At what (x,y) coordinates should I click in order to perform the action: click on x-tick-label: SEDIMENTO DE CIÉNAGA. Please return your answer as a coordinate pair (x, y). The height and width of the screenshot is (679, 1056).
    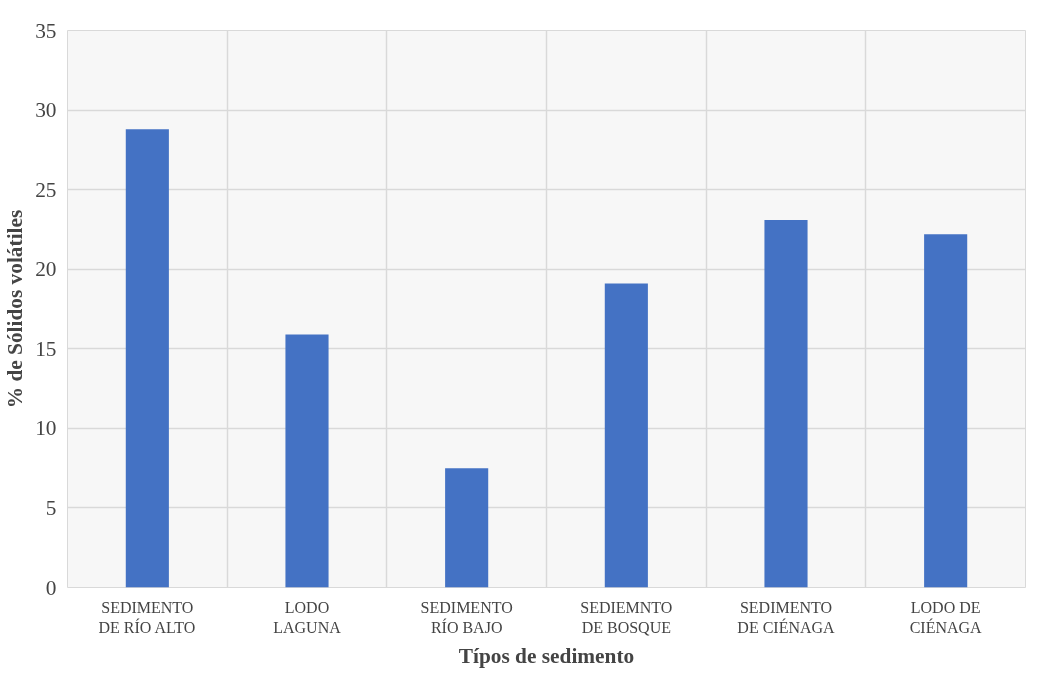
    Looking at the image, I should click on (786, 617).